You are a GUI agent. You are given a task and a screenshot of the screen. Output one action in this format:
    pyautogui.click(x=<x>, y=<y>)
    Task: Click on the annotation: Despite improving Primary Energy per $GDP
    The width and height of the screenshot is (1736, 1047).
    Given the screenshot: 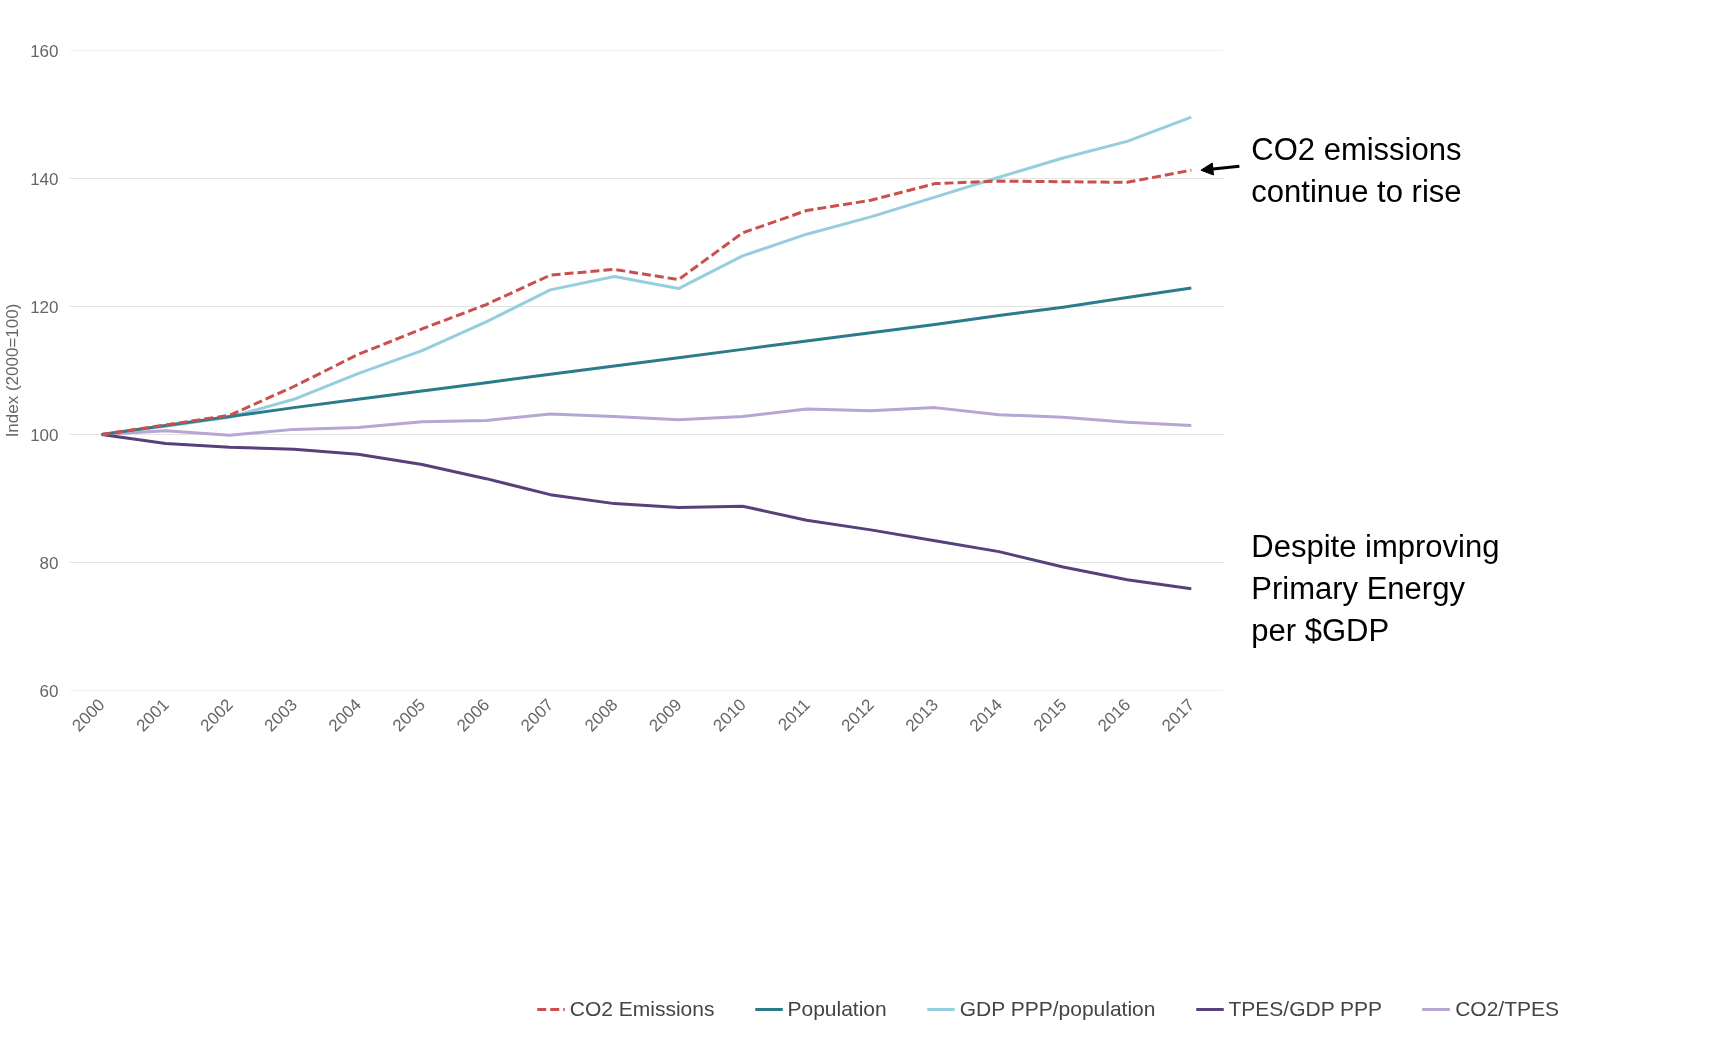 What is the action you would take?
    pyautogui.click(x=1375, y=589)
    